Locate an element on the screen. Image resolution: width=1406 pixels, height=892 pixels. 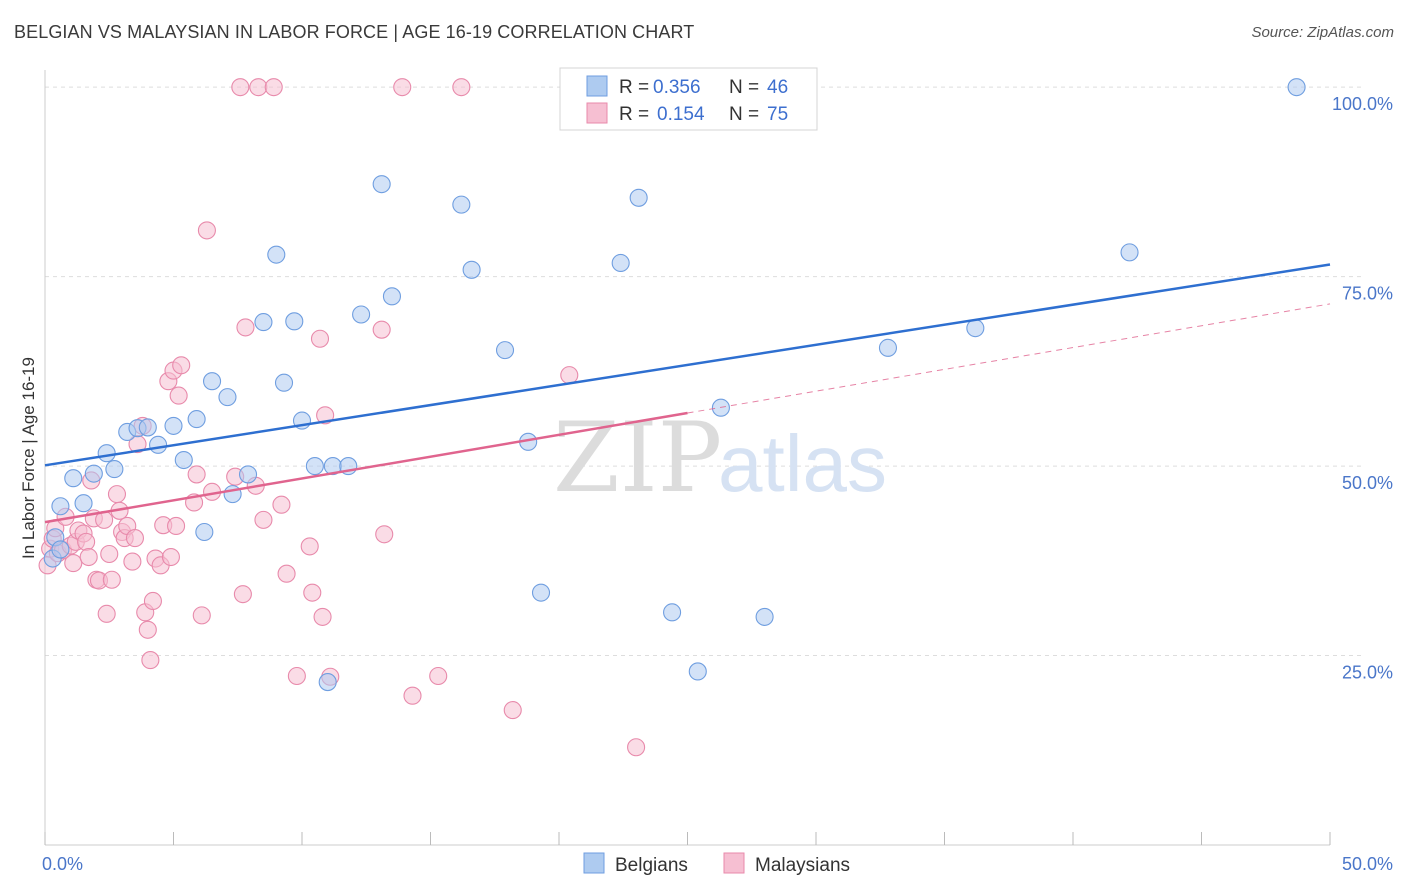
bottom-legend: Belgians Malaysians is located at coordinates (716, 864).